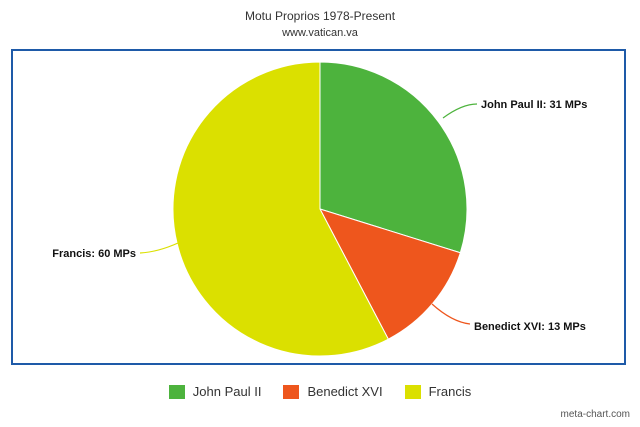  I want to click on pie-slice-john-paul-ii, so click(393, 157).